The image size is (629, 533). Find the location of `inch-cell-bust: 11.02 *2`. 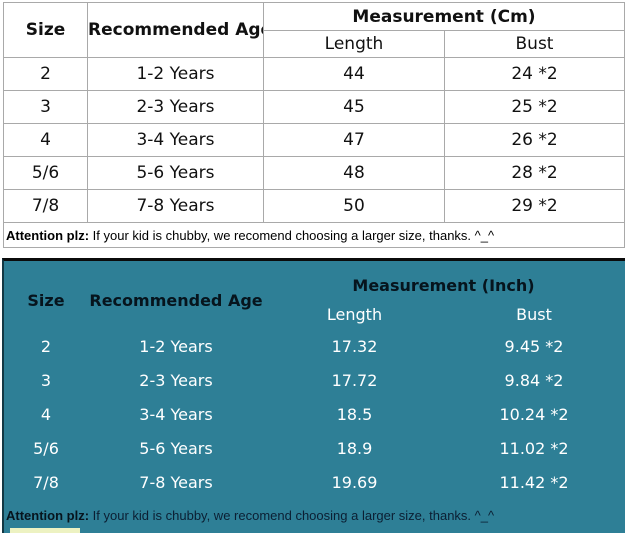

inch-cell-bust: 11.02 *2 is located at coordinates (534, 448).